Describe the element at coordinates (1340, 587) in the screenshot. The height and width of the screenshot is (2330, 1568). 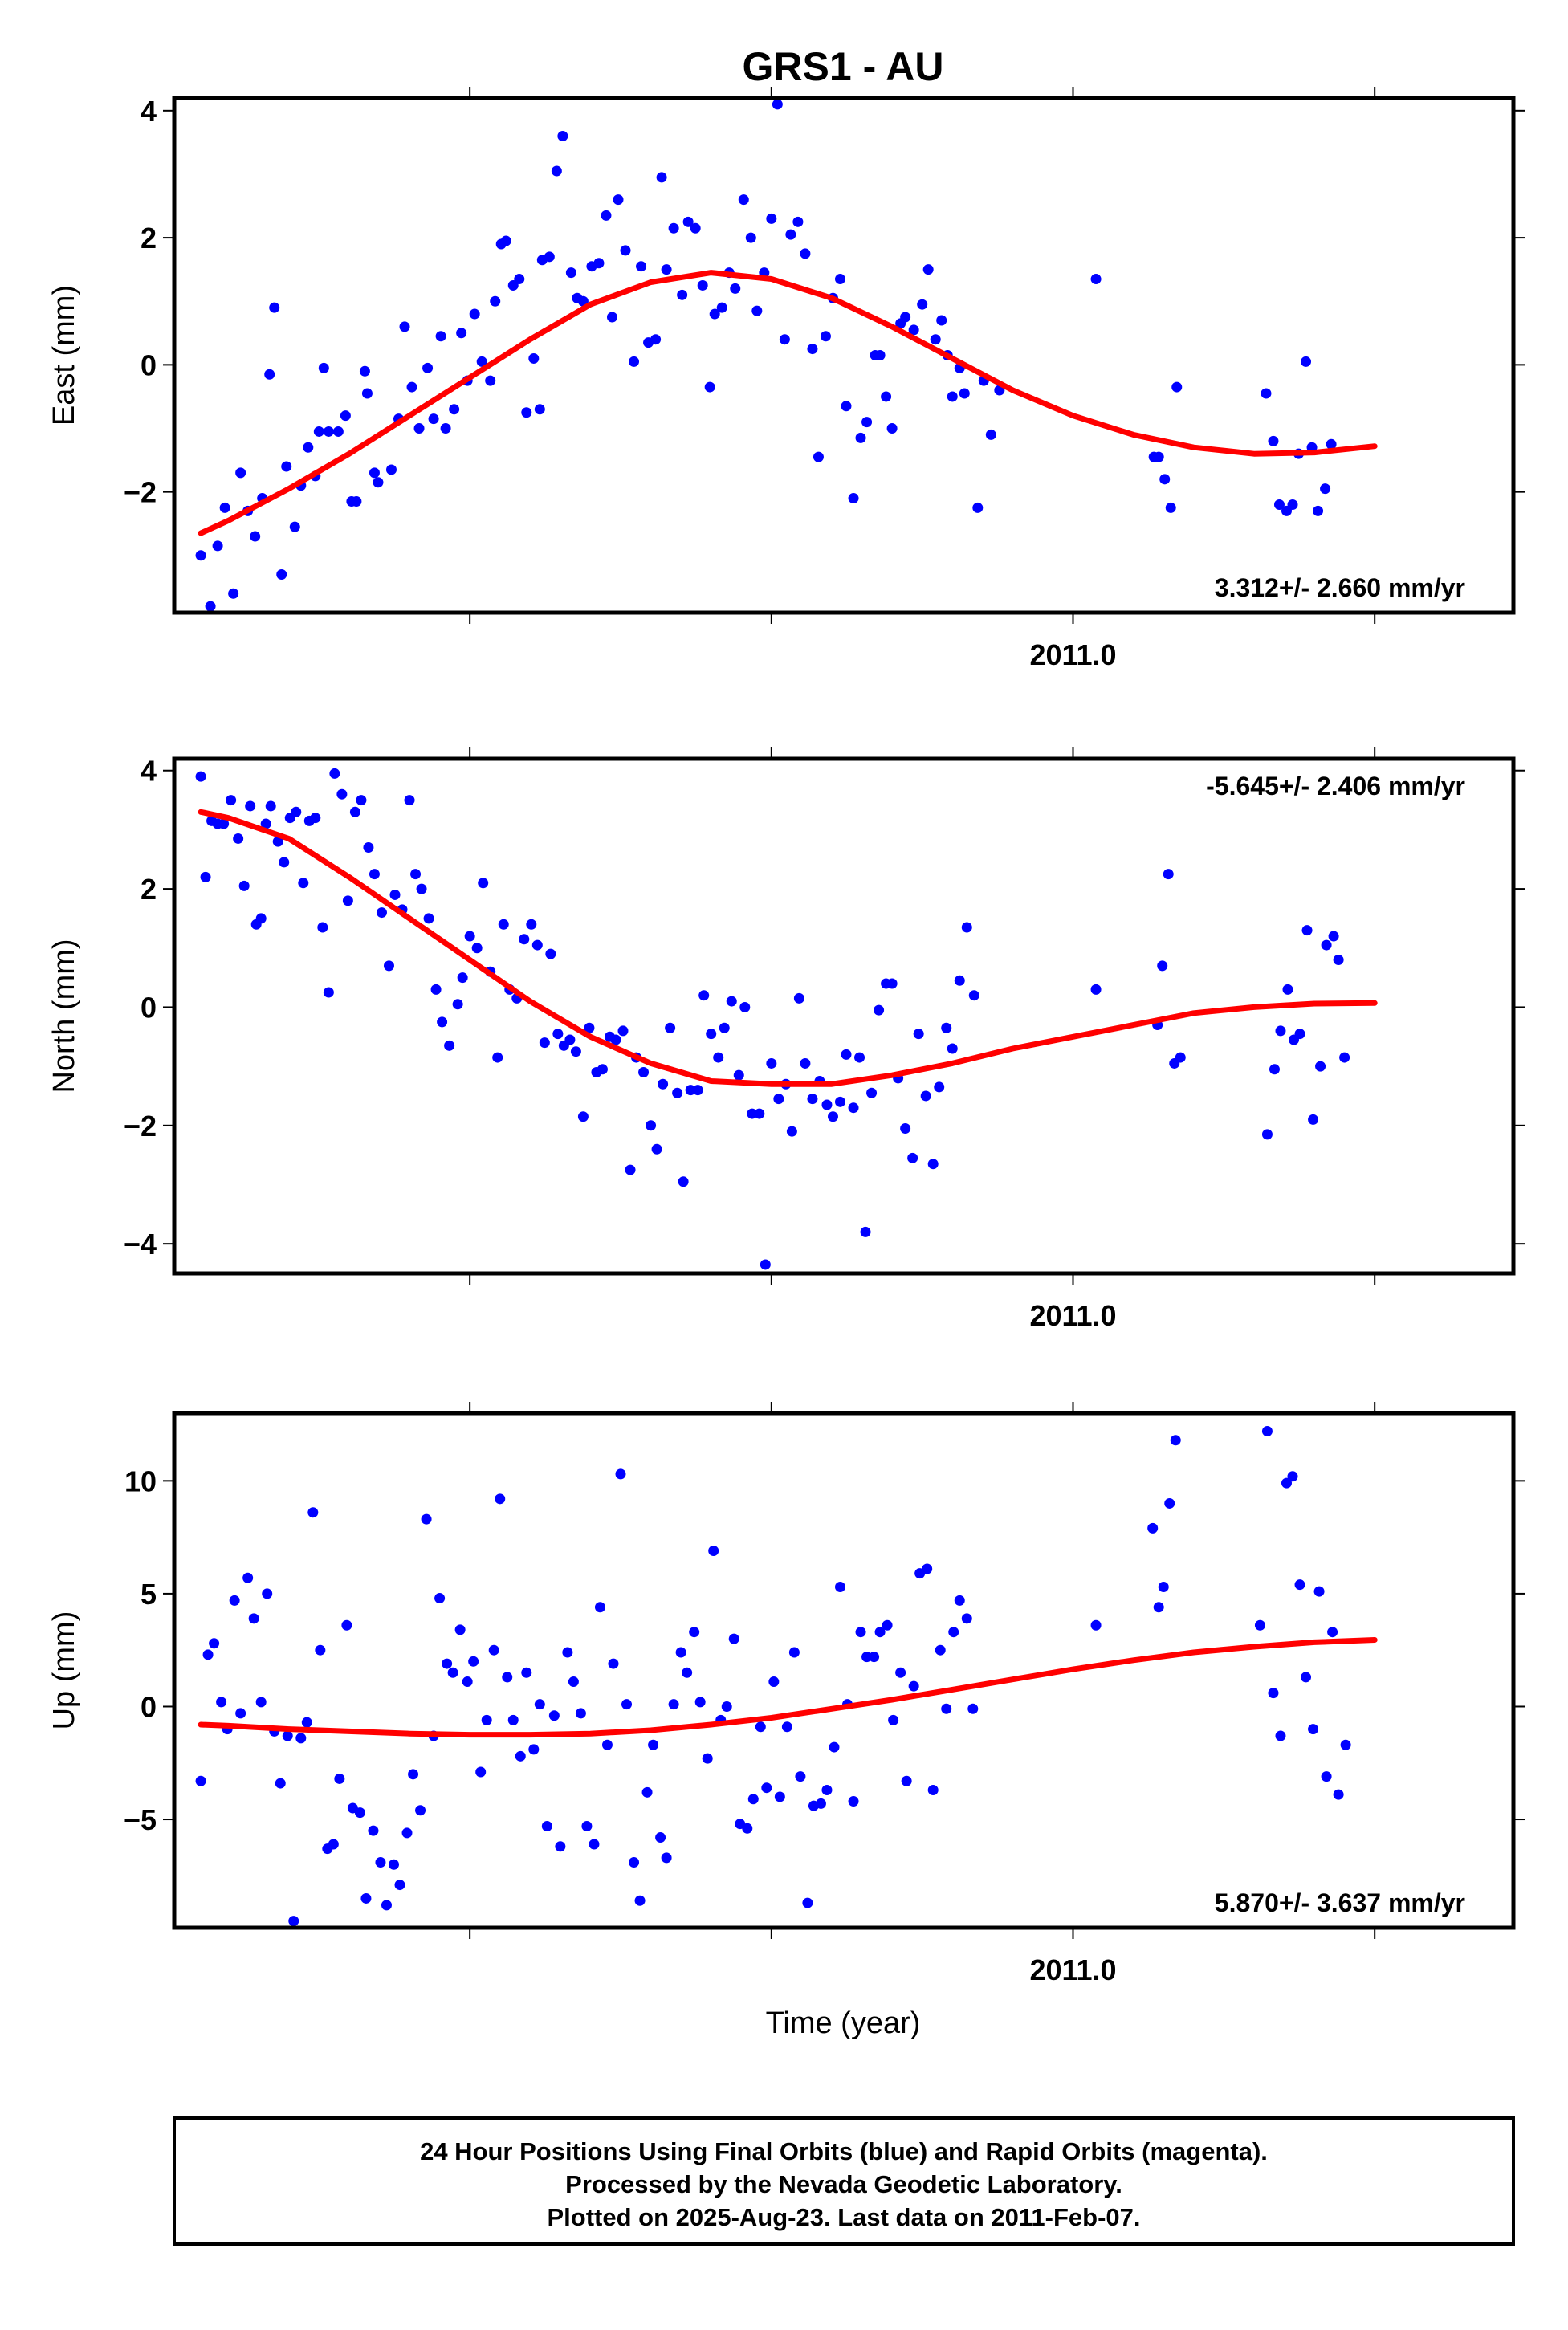
I see `rate-annotation: 3.312+/- 2.660 mm/yr` at that location.